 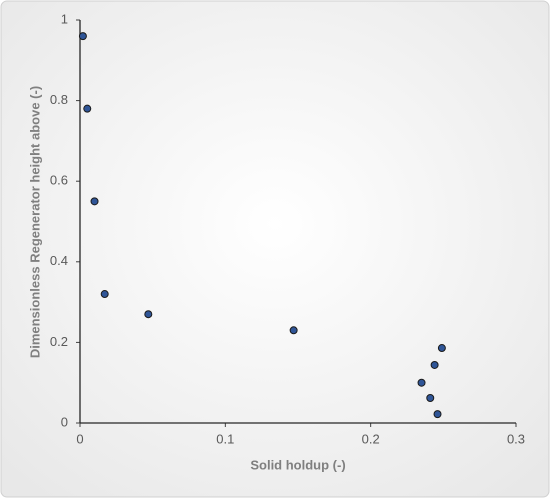 I want to click on y-tick-label: 0.8, so click(x=59, y=99).